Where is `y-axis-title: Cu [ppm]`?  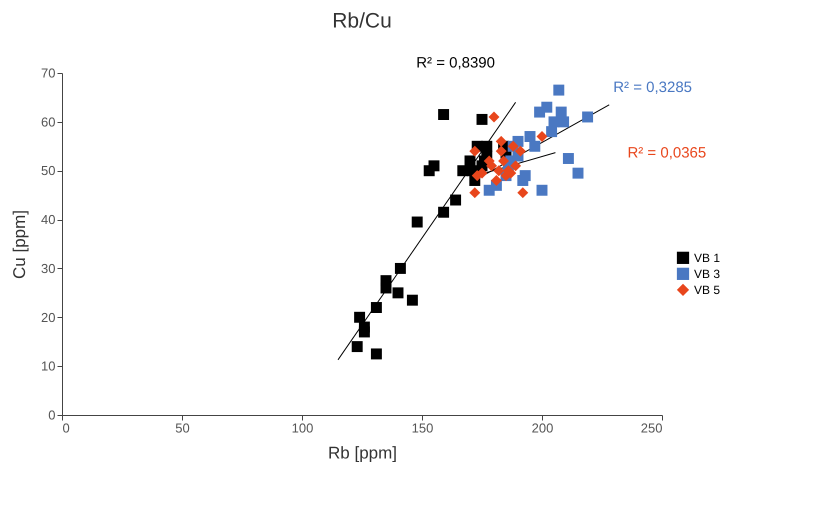 y-axis-title: Cu [ppm] is located at coordinates (20, 244).